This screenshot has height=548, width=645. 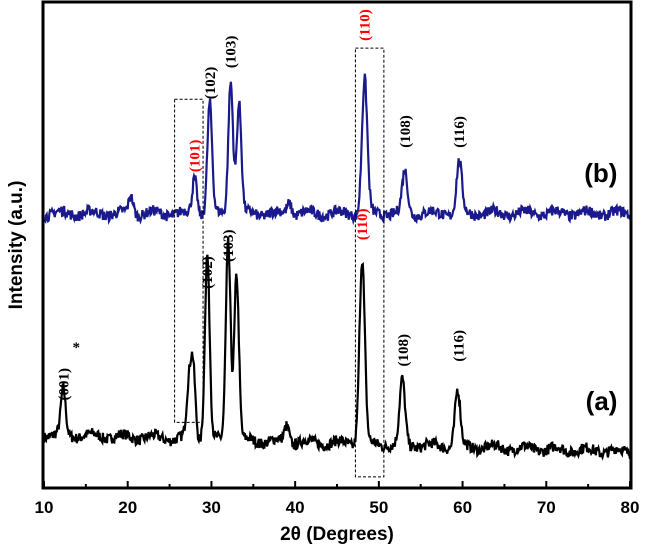 What do you see at coordinates (295, 507) in the screenshot?
I see `x-tick-label: 40` at bounding box center [295, 507].